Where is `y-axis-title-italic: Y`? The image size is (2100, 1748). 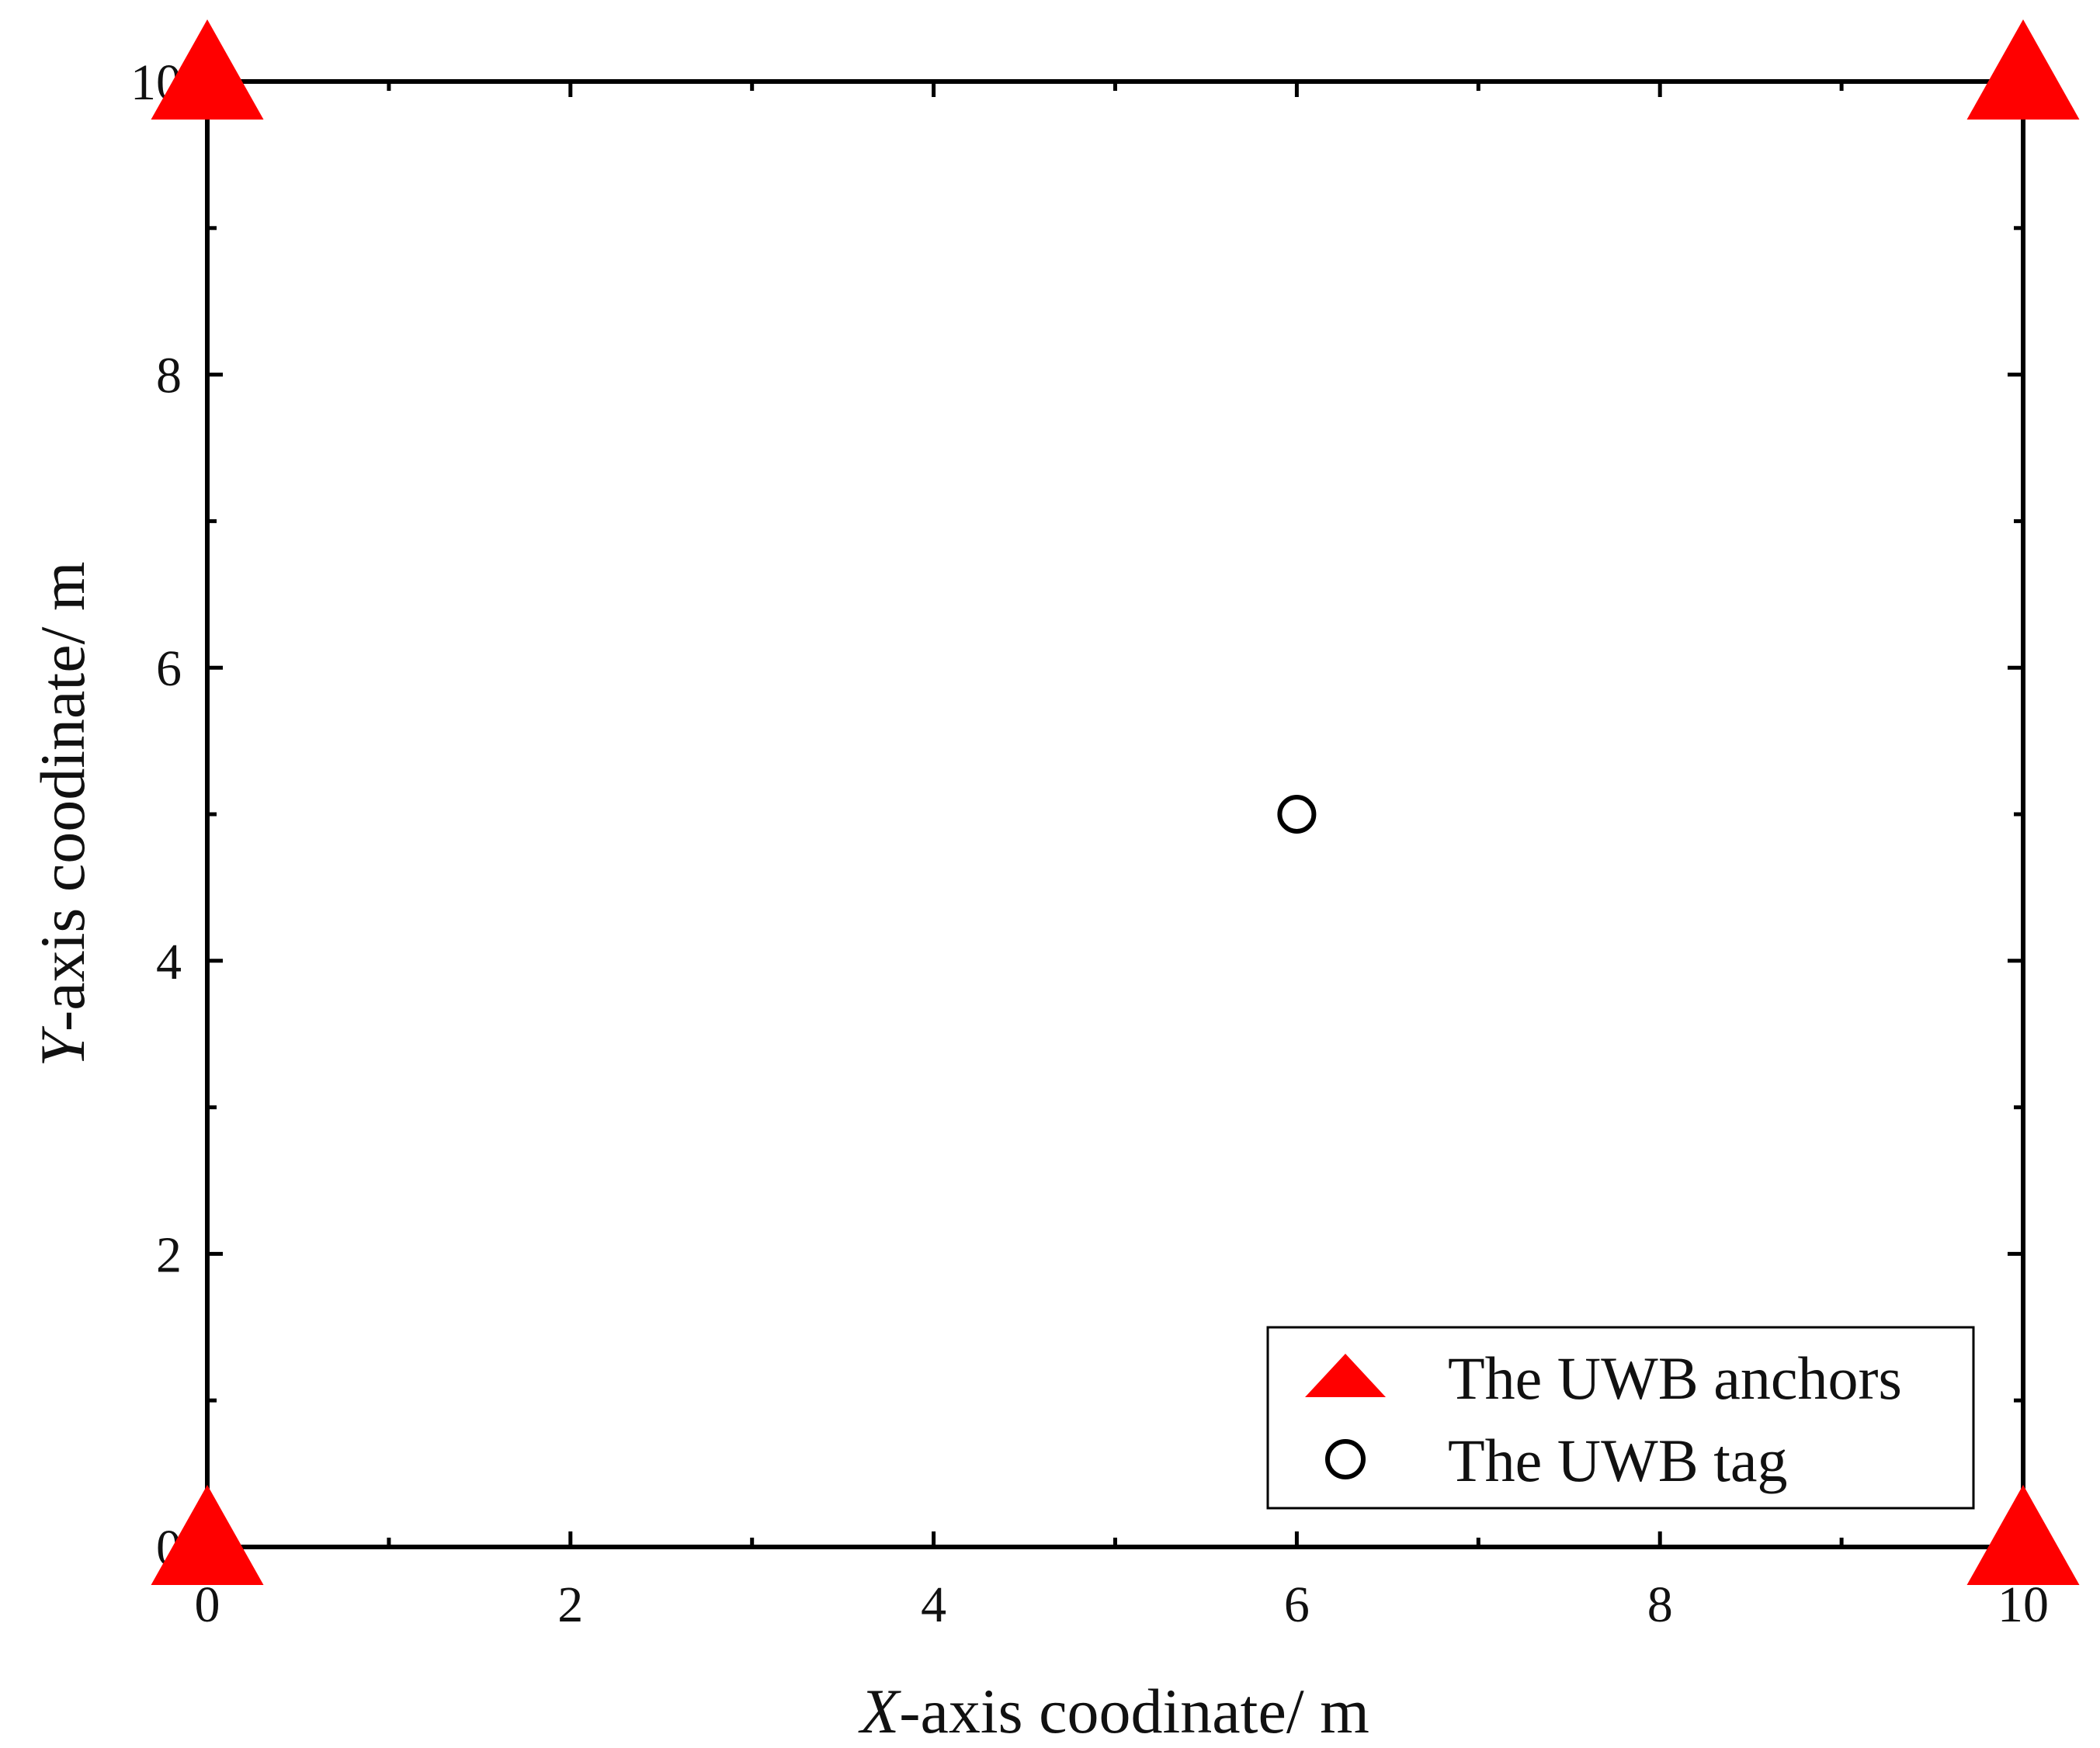
y-axis-title-italic: Y is located at coordinates (62, 1046).